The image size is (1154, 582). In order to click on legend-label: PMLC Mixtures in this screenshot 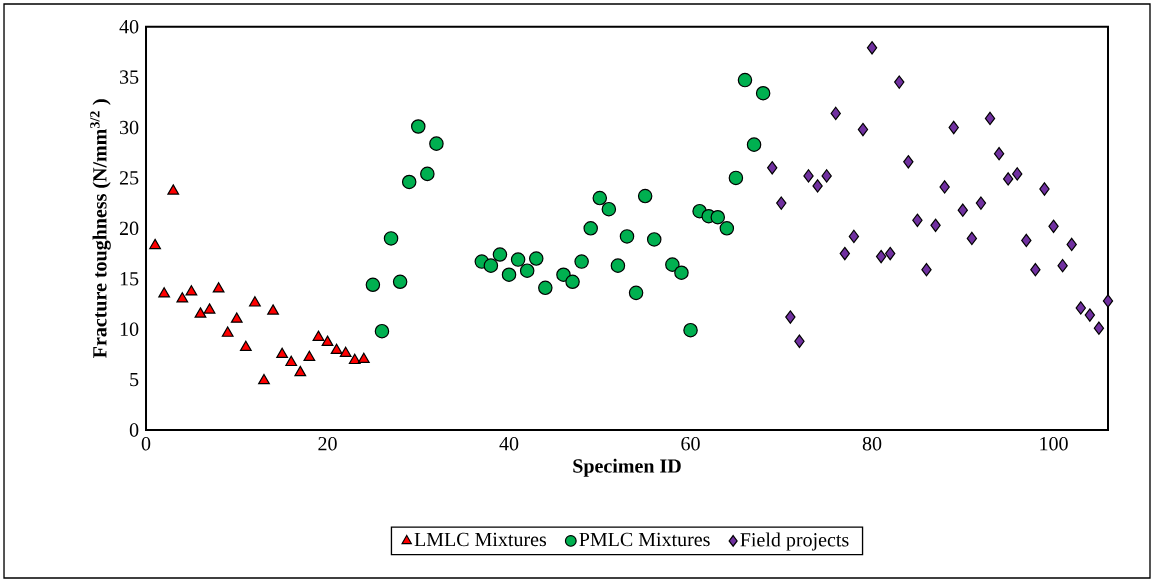, I will do `click(644, 539)`.